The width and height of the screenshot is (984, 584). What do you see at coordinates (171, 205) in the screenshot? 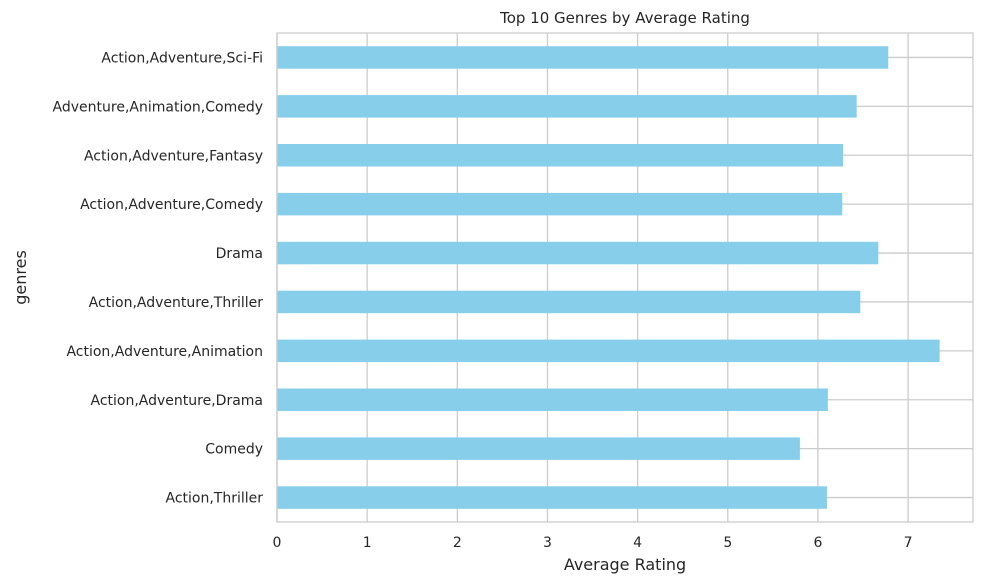
I see `y-tick-label: Action,Adventure,Comedy` at bounding box center [171, 205].